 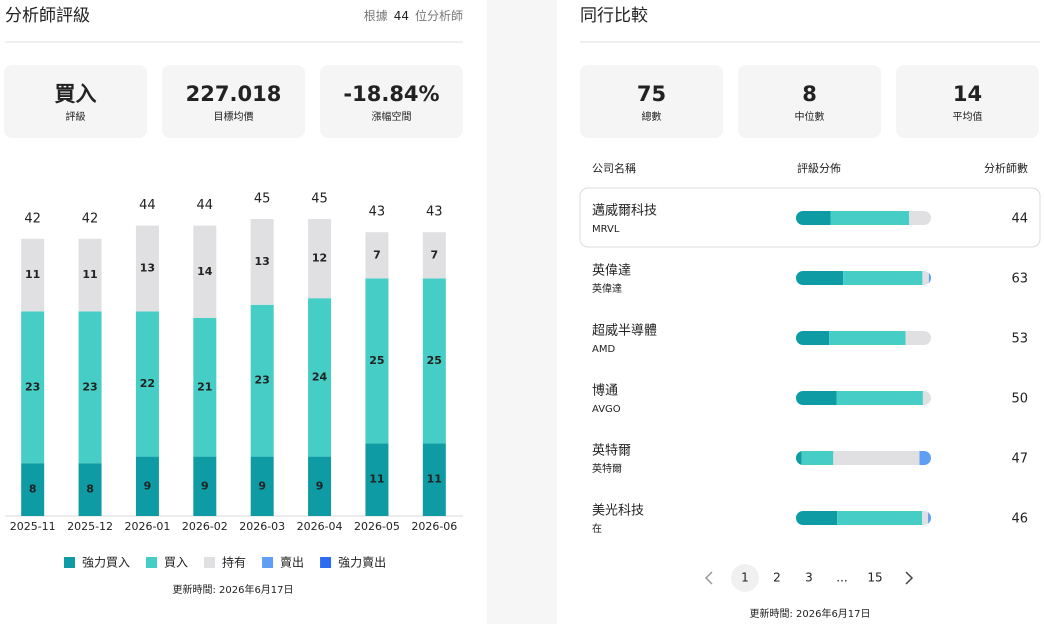 What do you see at coordinates (32, 218) in the screenshot?
I see `total-label: 42` at bounding box center [32, 218].